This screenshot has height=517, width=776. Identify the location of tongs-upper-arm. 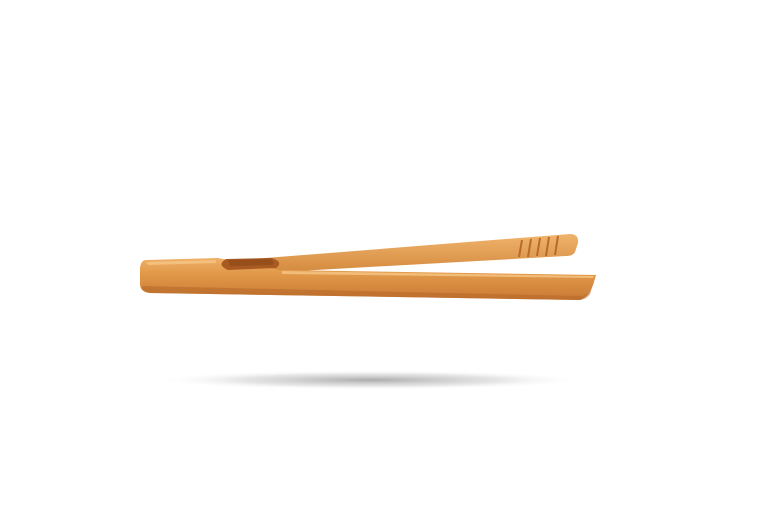
(397, 253).